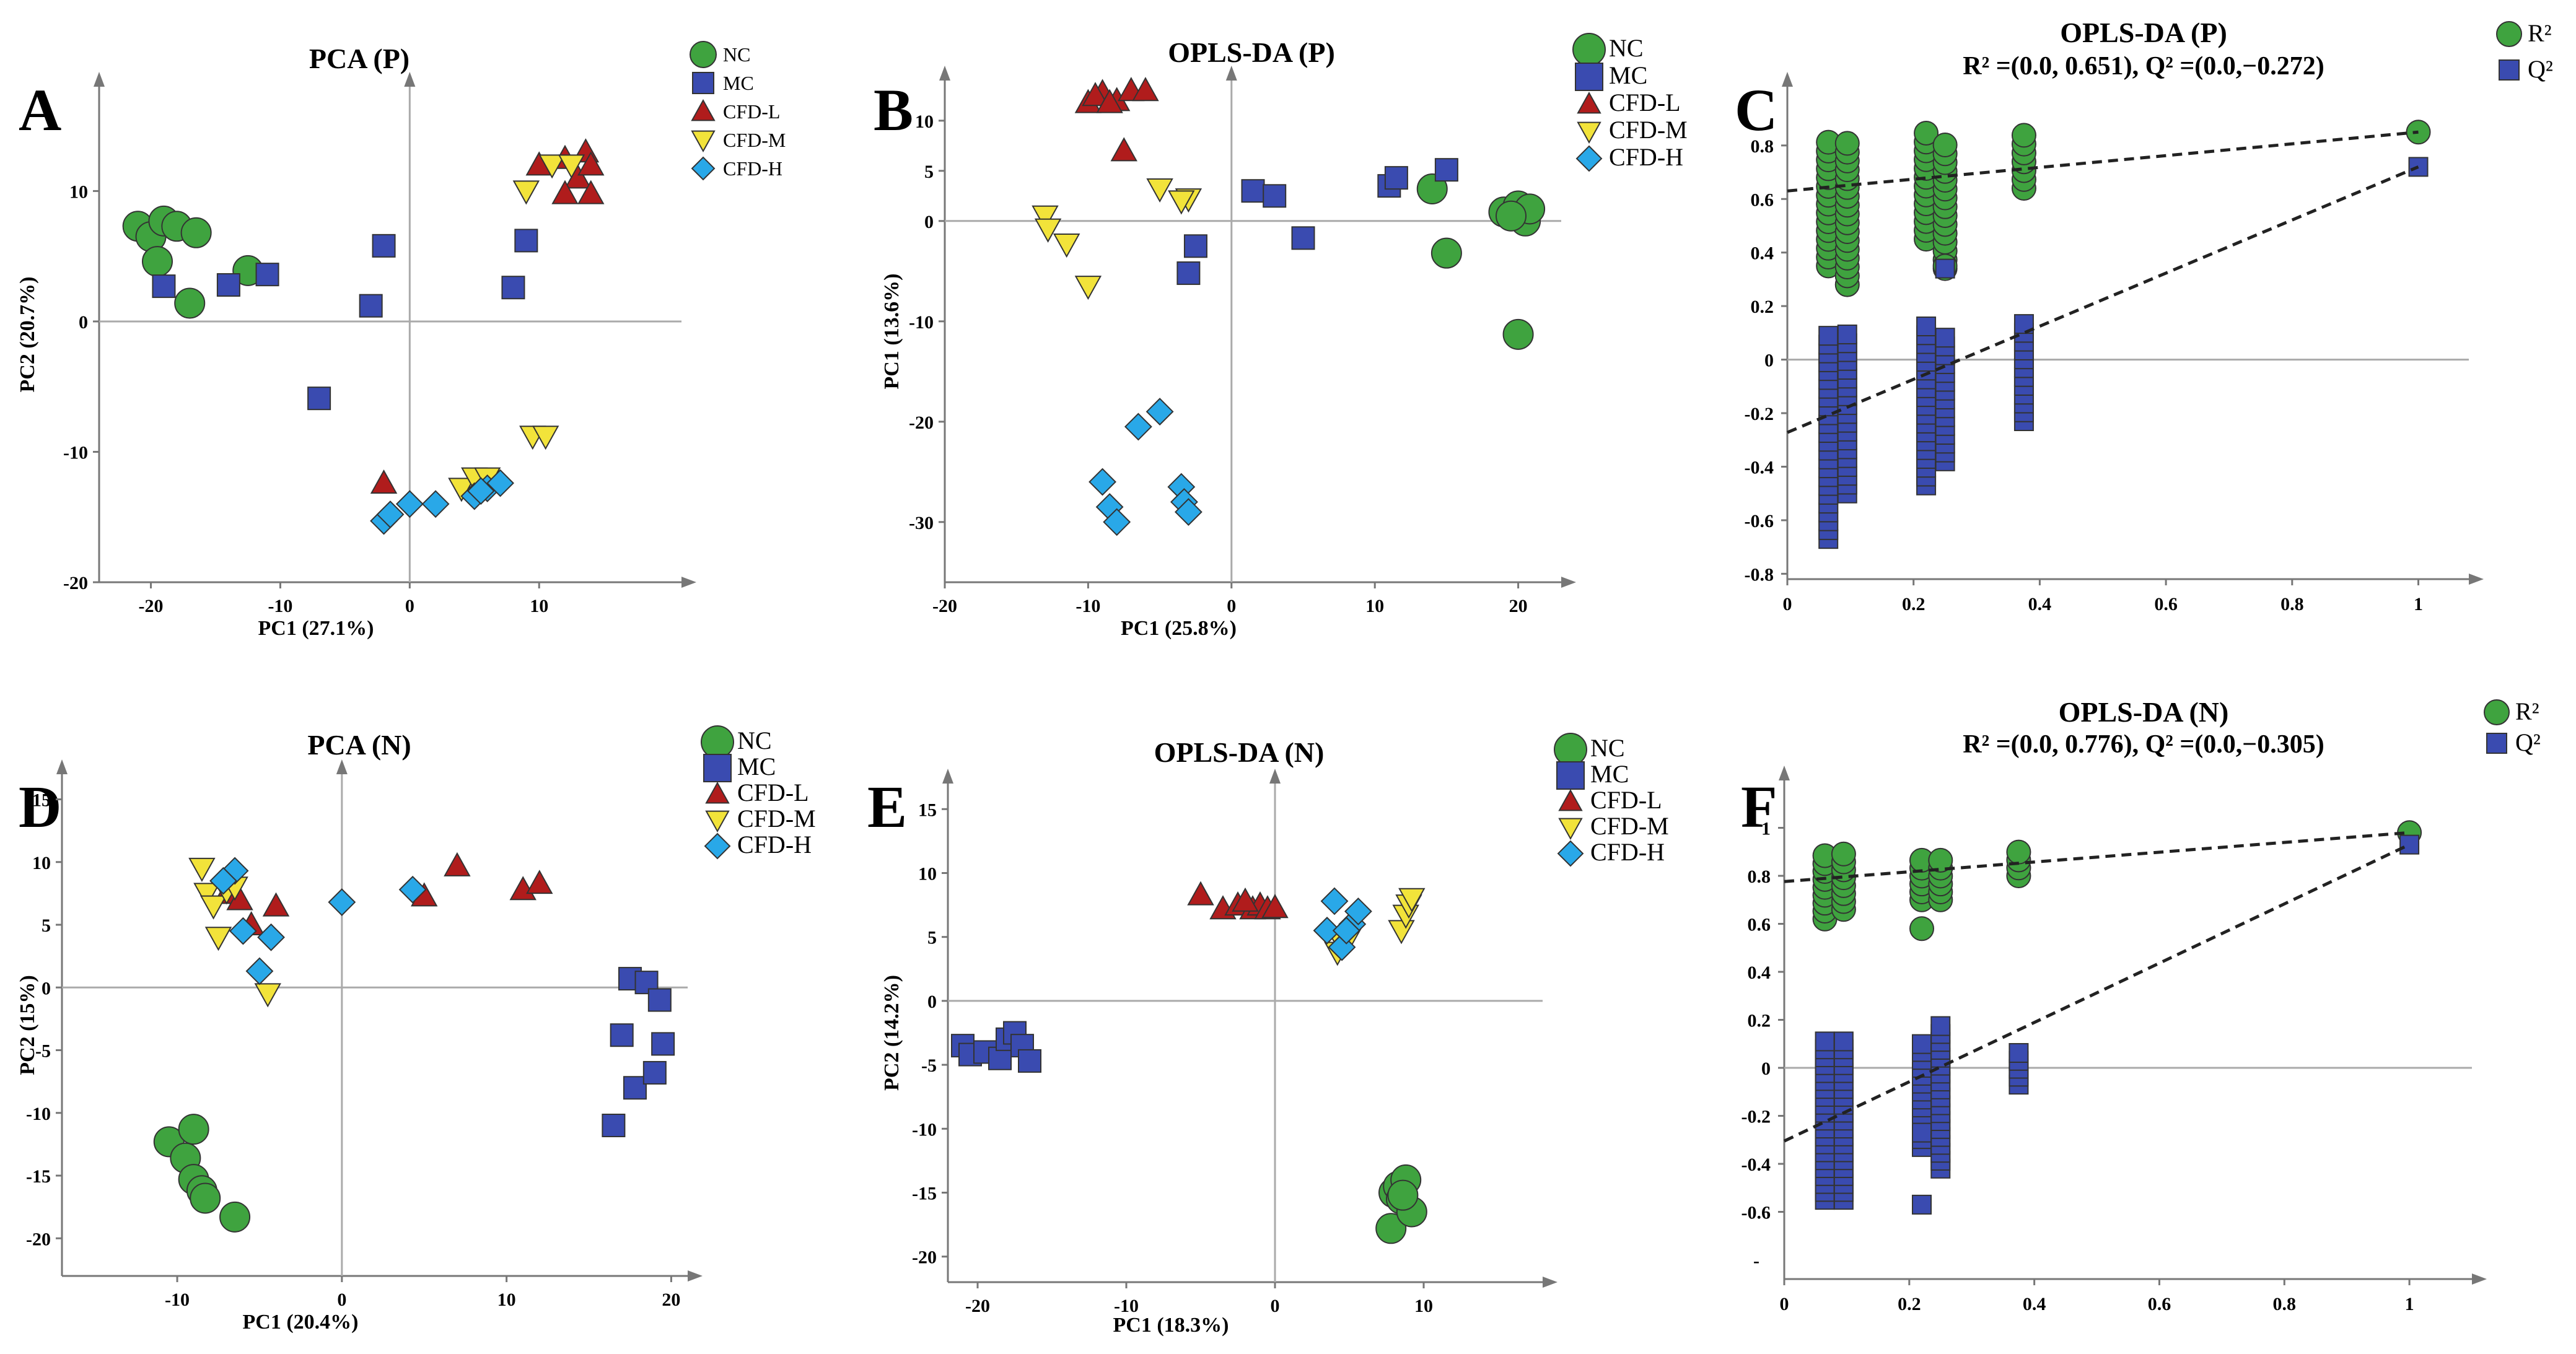 Image resolution: width=2576 pixels, height=1354 pixels. I want to click on y-tick-label: 0.2, so click(1762, 307).